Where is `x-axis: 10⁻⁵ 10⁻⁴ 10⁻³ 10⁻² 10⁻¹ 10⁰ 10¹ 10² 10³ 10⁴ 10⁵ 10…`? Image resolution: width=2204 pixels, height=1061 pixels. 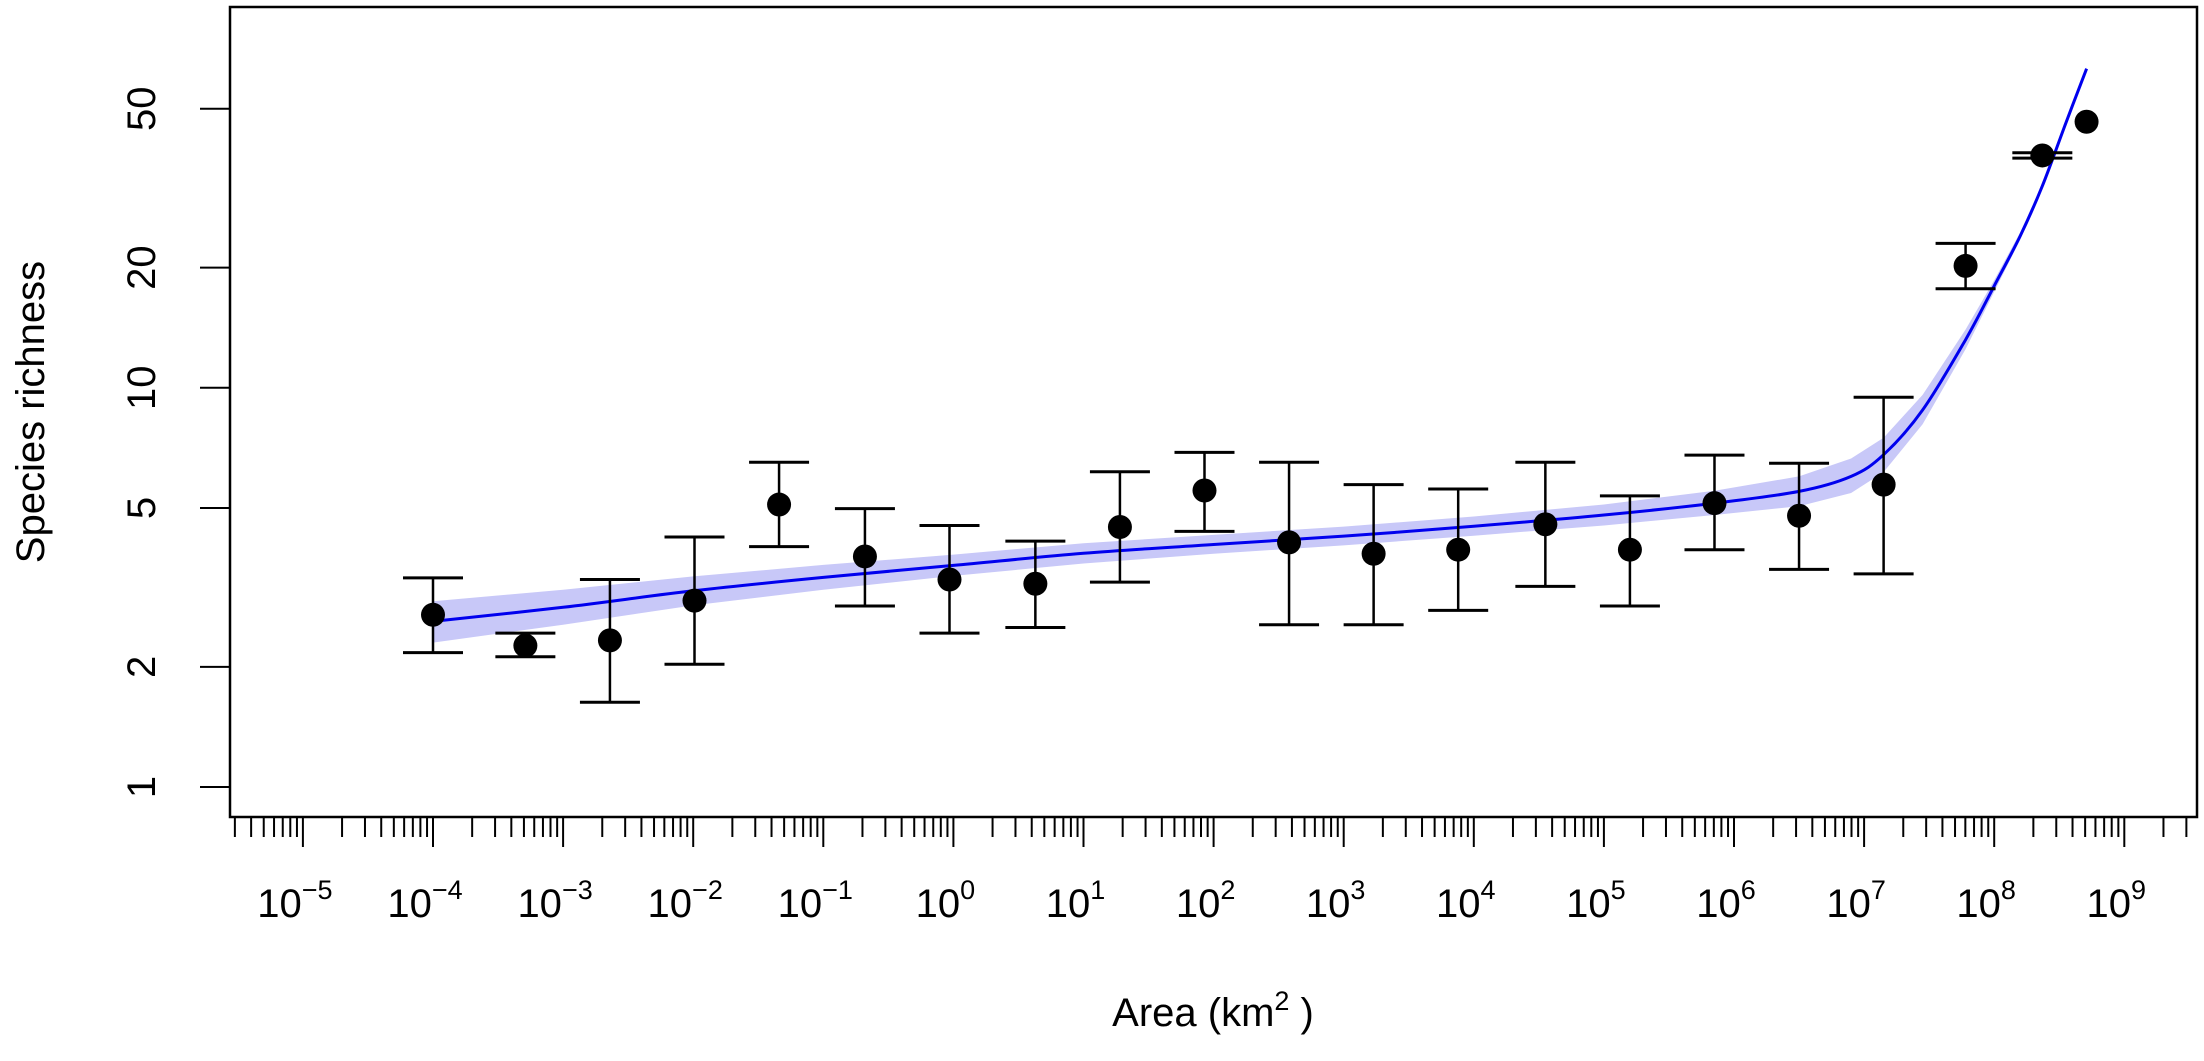
x-axis: 10⁻⁵ 10⁻⁴ 10⁻³ 10⁻² 10⁻¹ 10⁰ 10¹ 10² 10³ 10⁴ 10⁵ 10… is located at coordinates (1210, 871).